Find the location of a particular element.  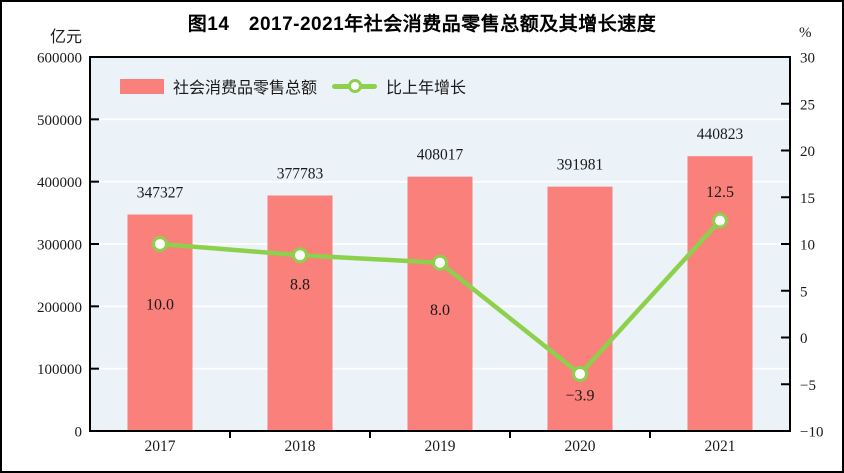

legend: 社会消费品零售总额 比上年增长 is located at coordinates (293, 86).